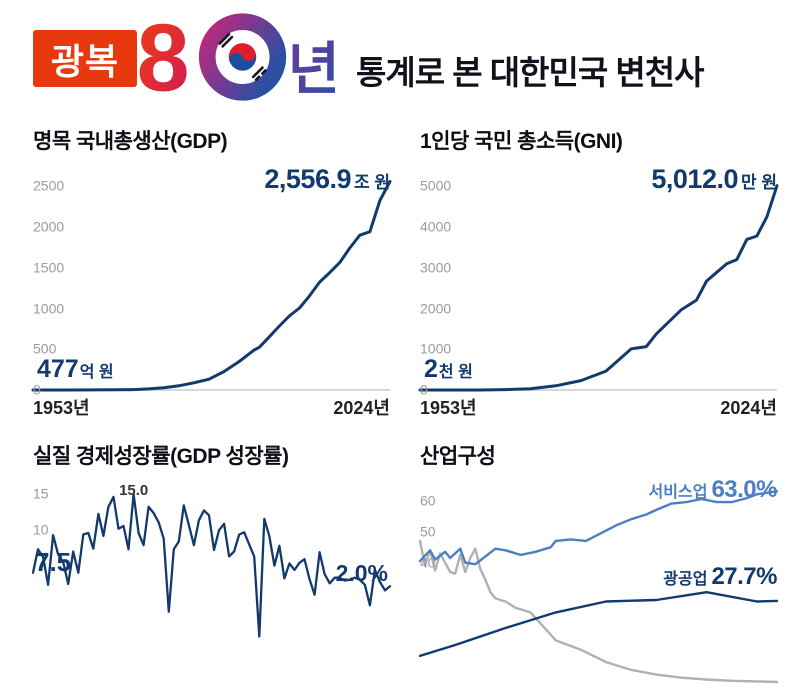  I want to click on services-series-name: 서비스업, so click(678, 492).